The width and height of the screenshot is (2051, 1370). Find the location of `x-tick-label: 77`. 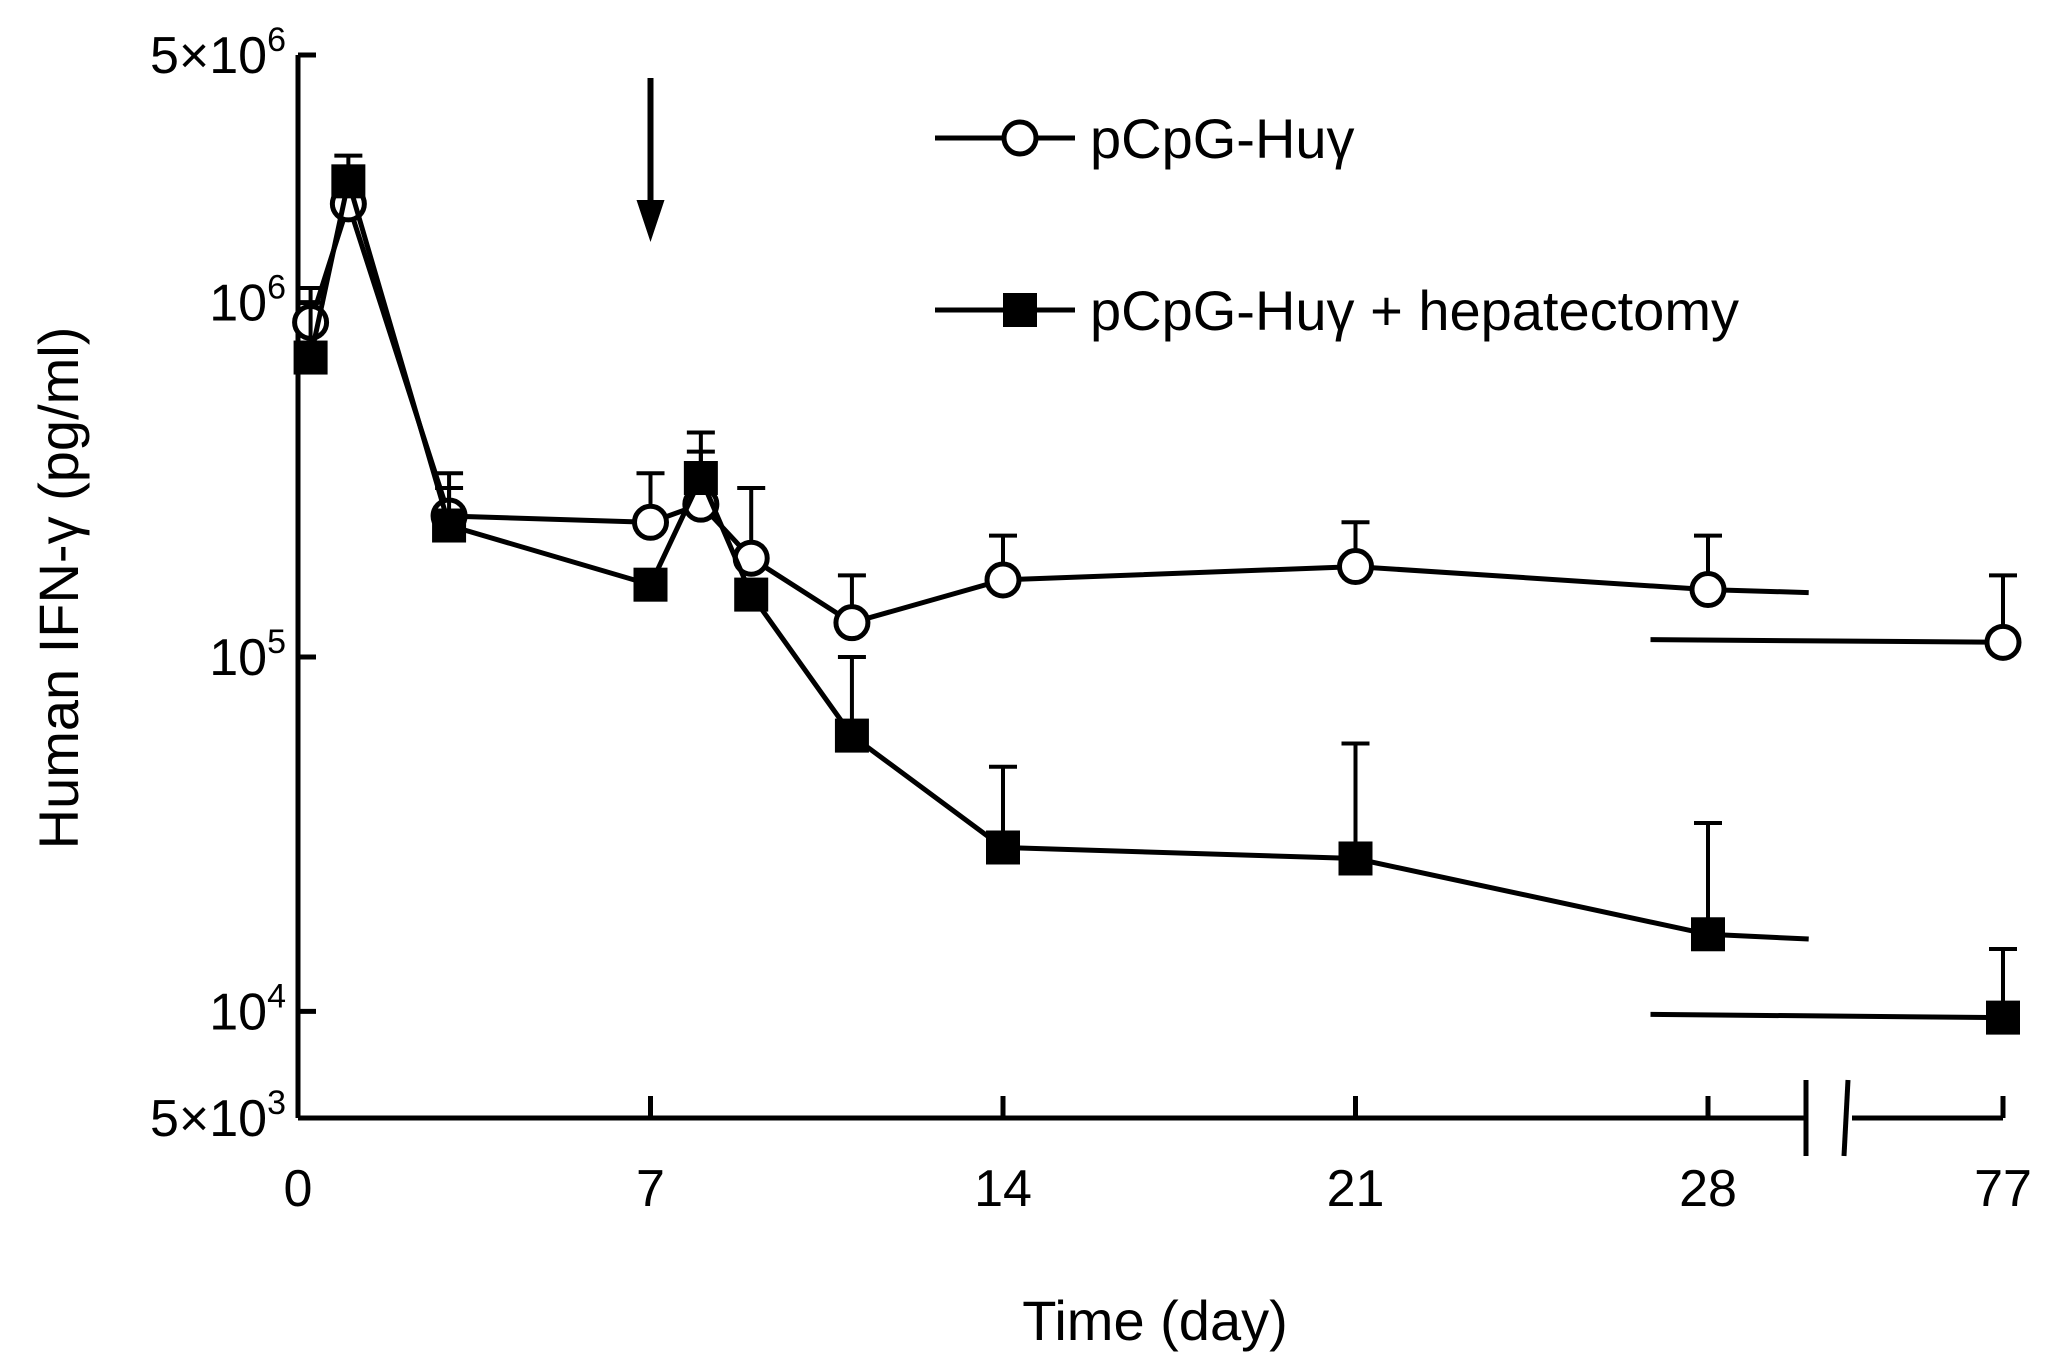

x-tick-label: 77 is located at coordinates (2003, 1189).